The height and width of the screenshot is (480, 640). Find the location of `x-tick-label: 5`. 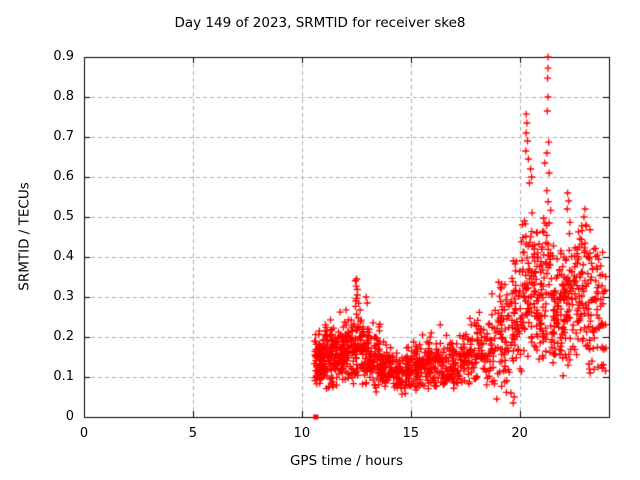

x-tick-label: 5 is located at coordinates (193, 433).